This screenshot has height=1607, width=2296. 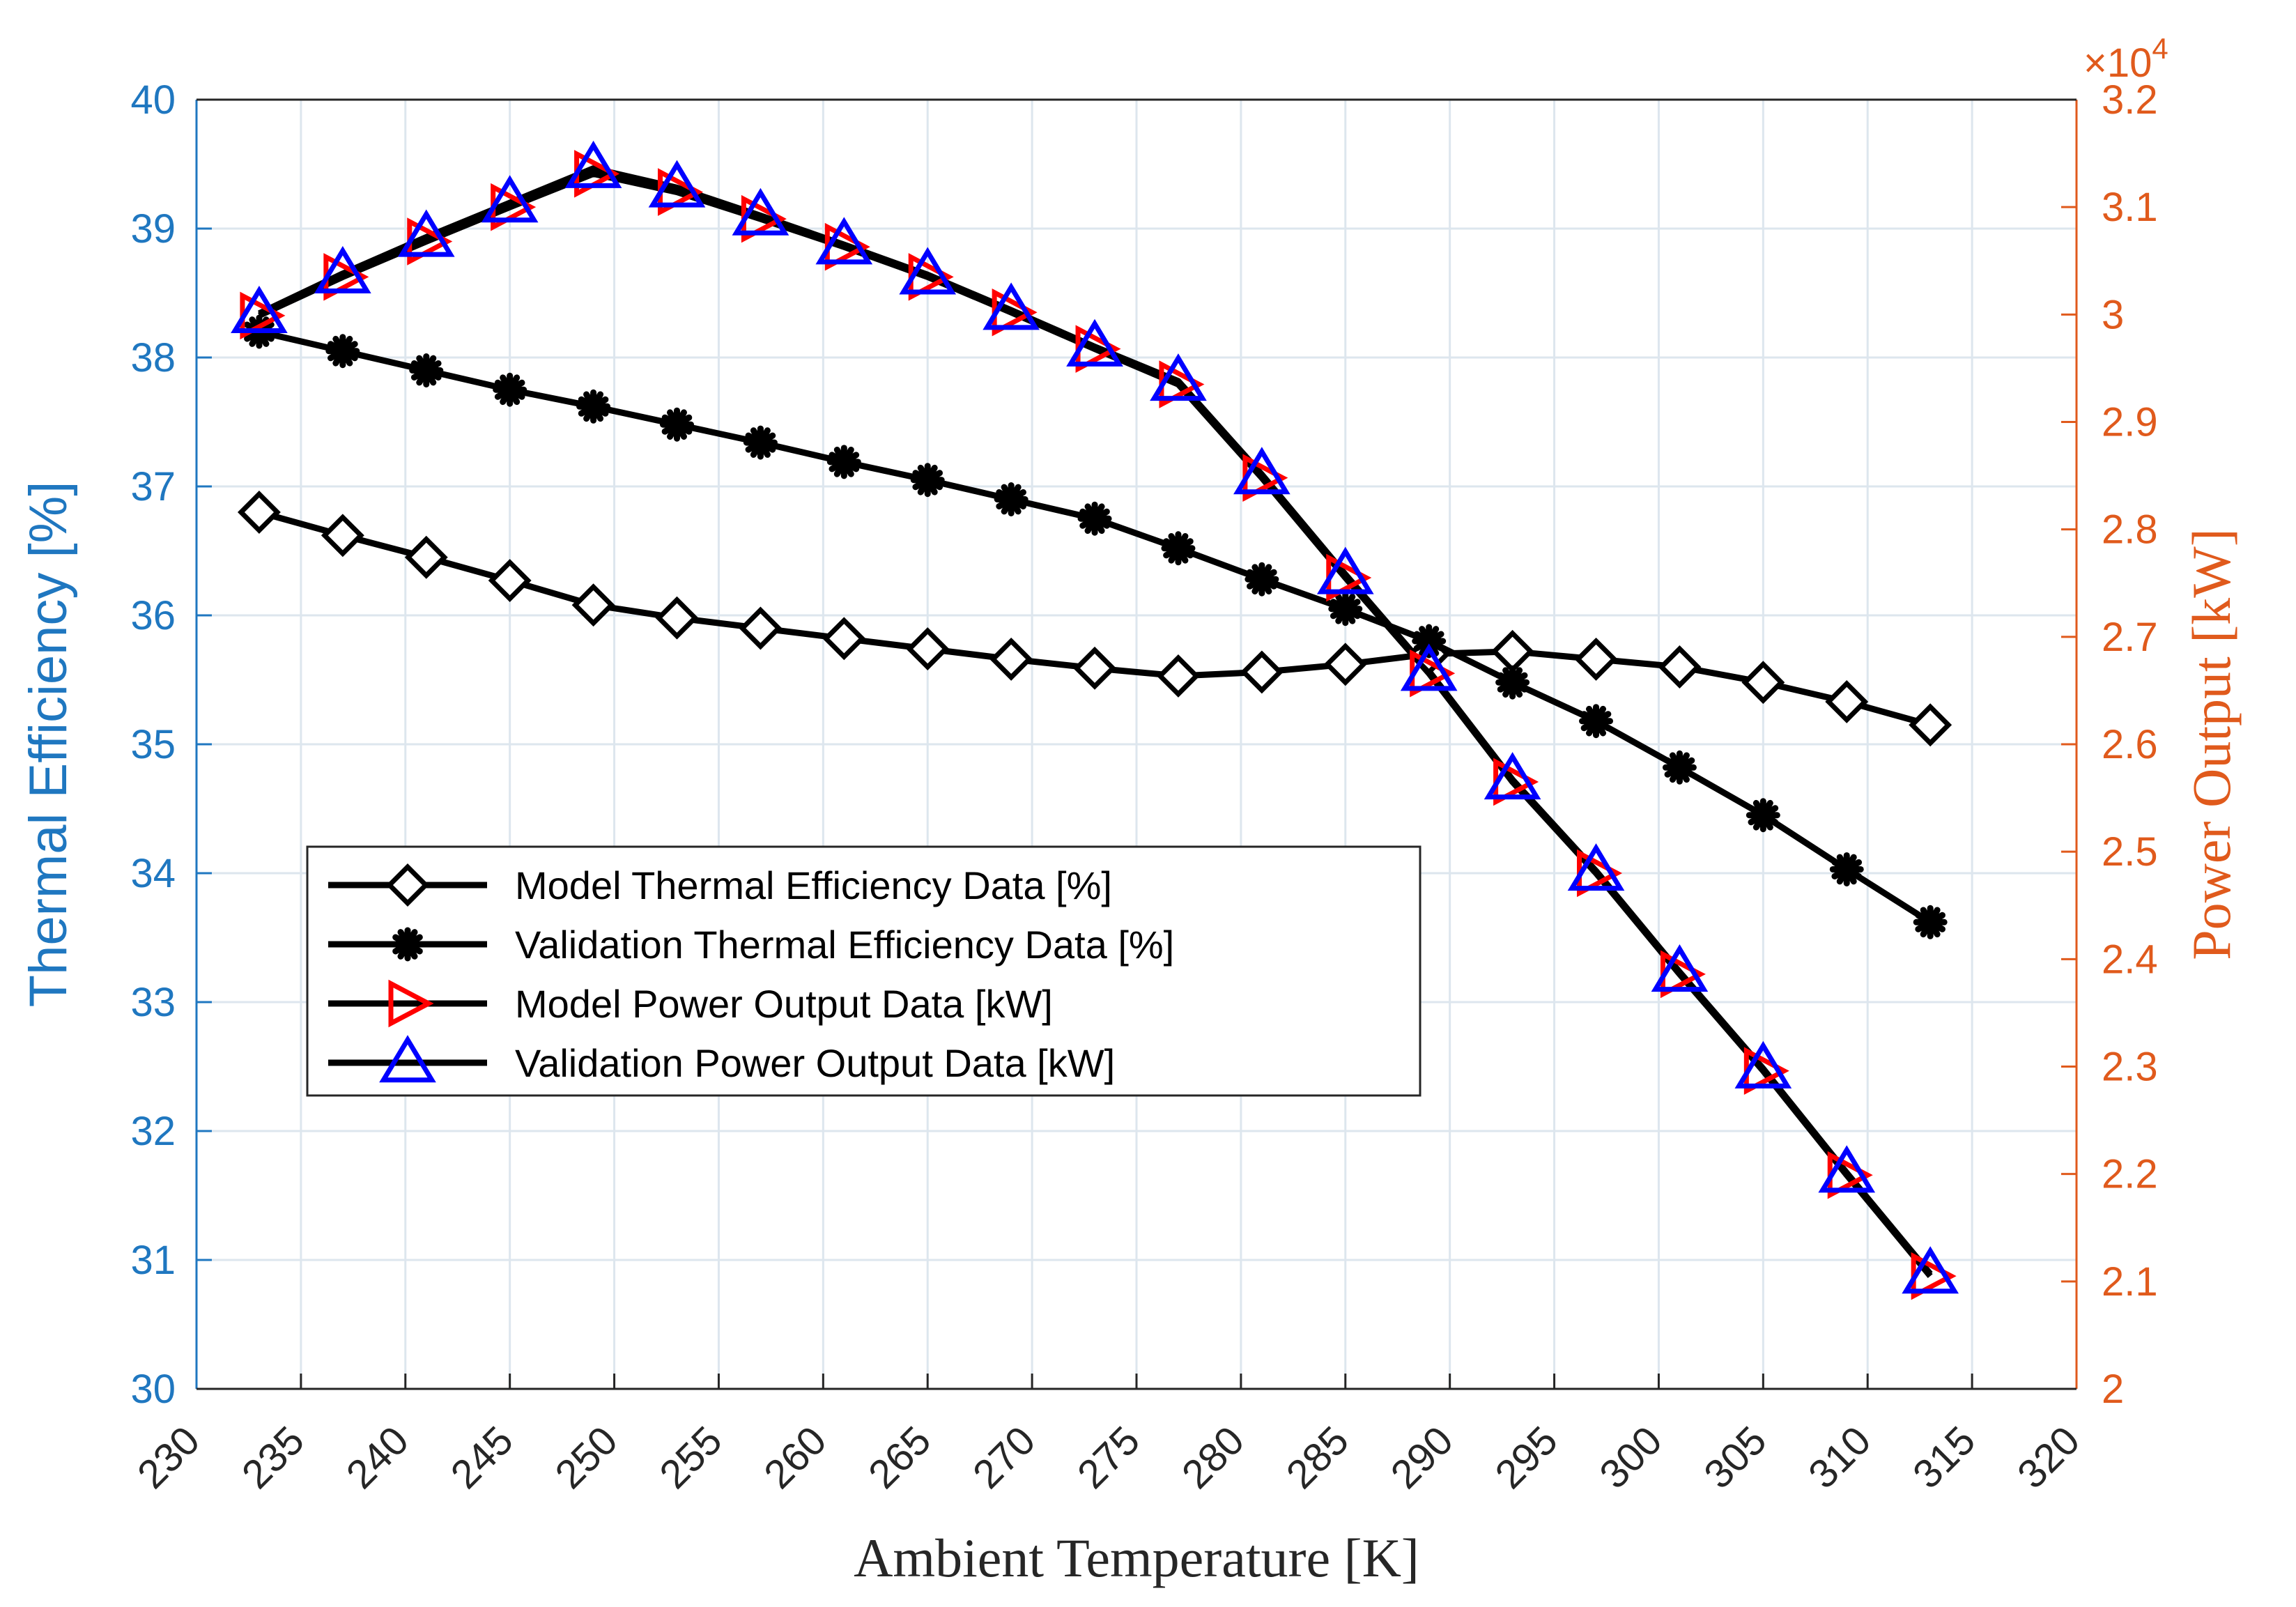 I want to click on legend-label: Validation Power Output Data [kW], so click(x=815, y=1063).